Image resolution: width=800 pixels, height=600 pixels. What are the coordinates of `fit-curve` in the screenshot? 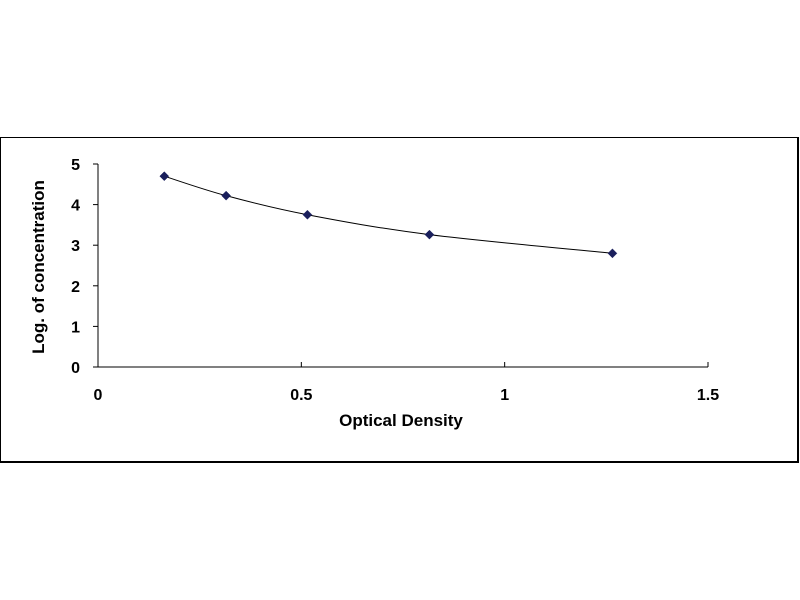 It's located at (388, 214).